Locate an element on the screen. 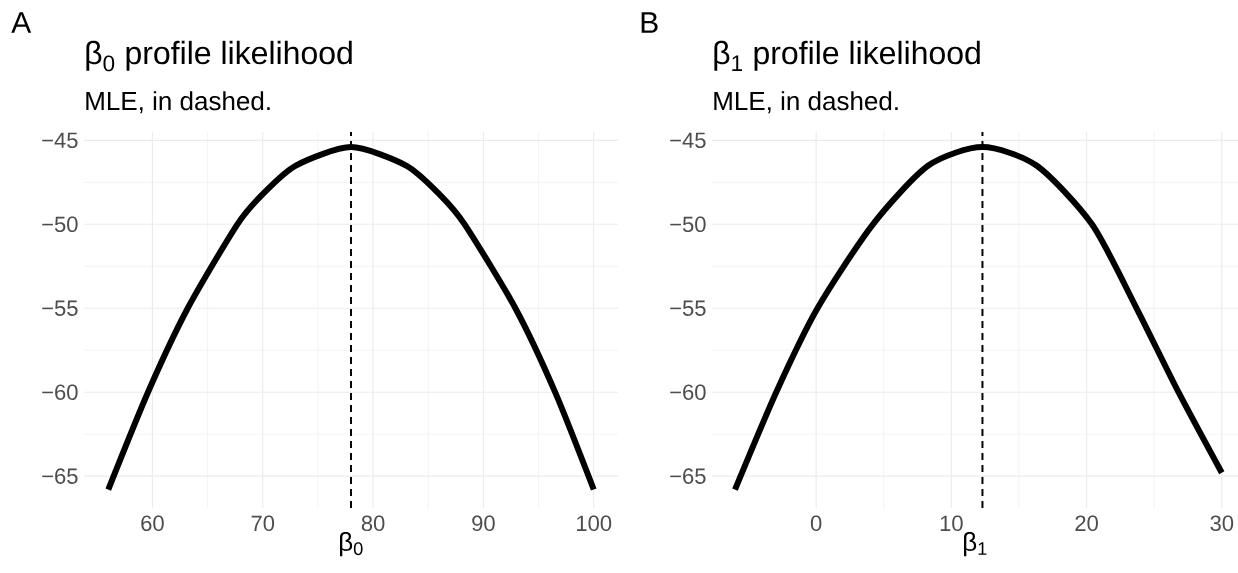 The image size is (1238, 573). x-tick-label: 30 is located at coordinates (1222, 523).